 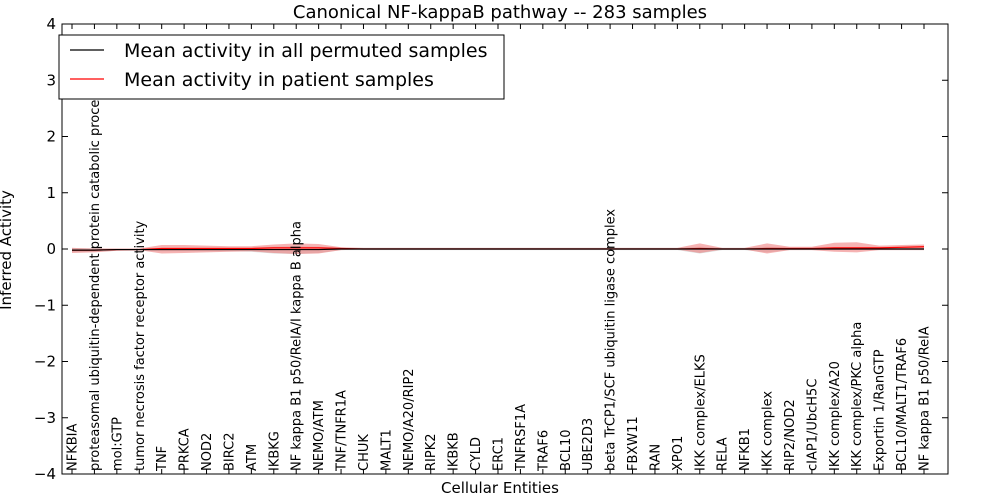 I want to click on x-tick-label: IKK complex/A20, so click(x=835, y=416).